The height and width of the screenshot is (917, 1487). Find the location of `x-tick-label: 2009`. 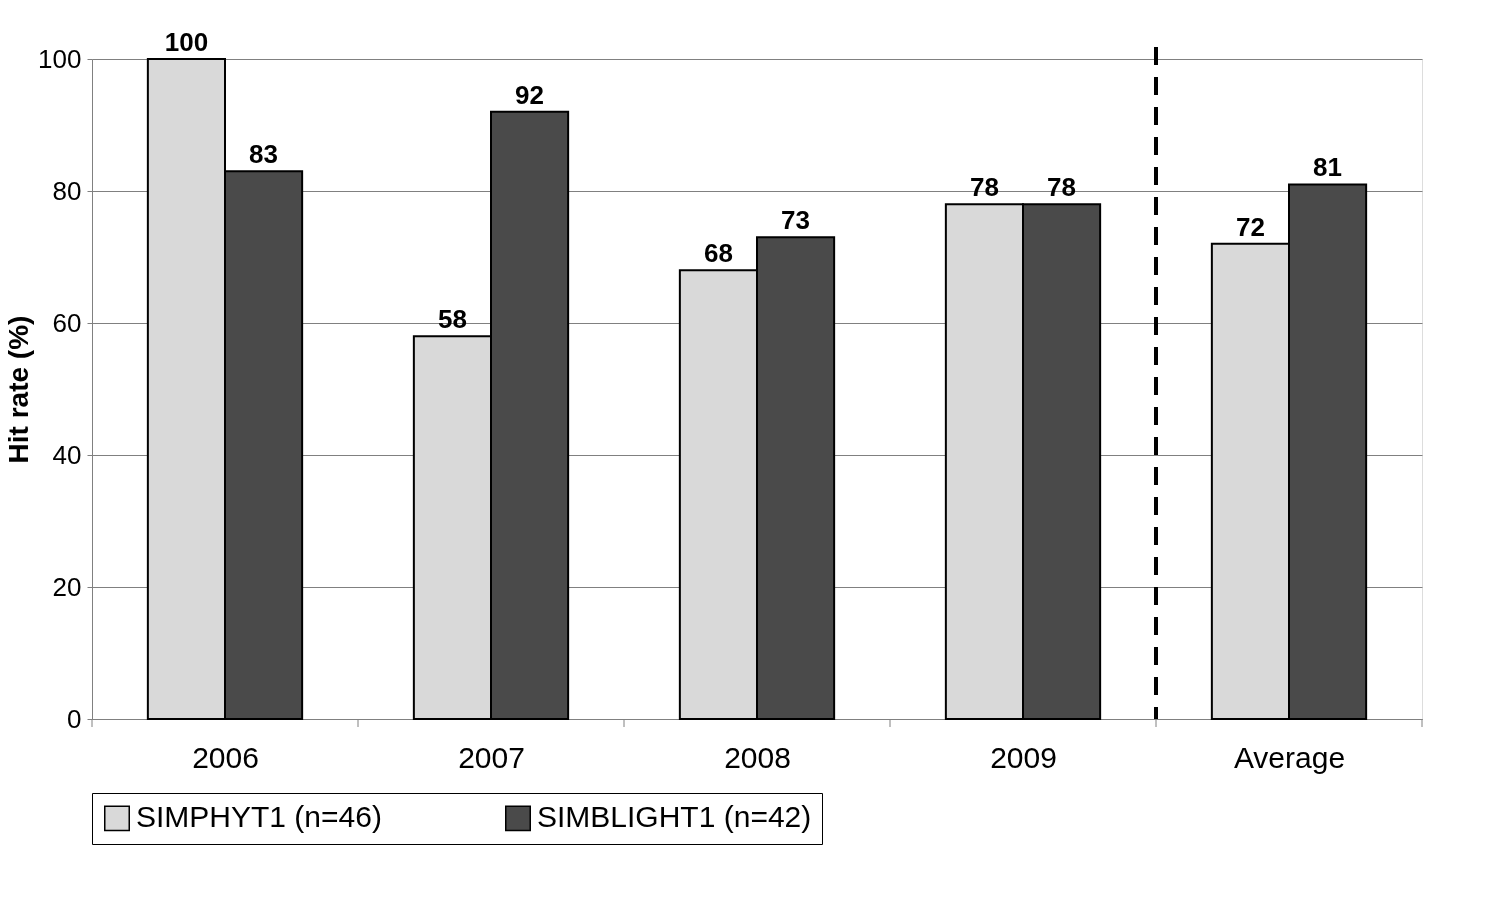

x-tick-label: 2009 is located at coordinates (1023, 757).